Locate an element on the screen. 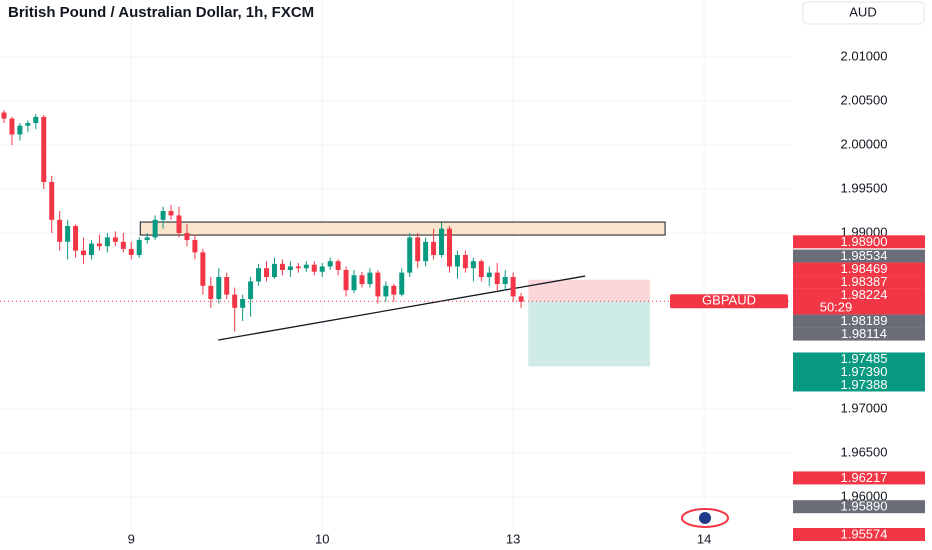 The image size is (932, 550). symbol-label: GBPAUD is located at coordinates (729, 300).